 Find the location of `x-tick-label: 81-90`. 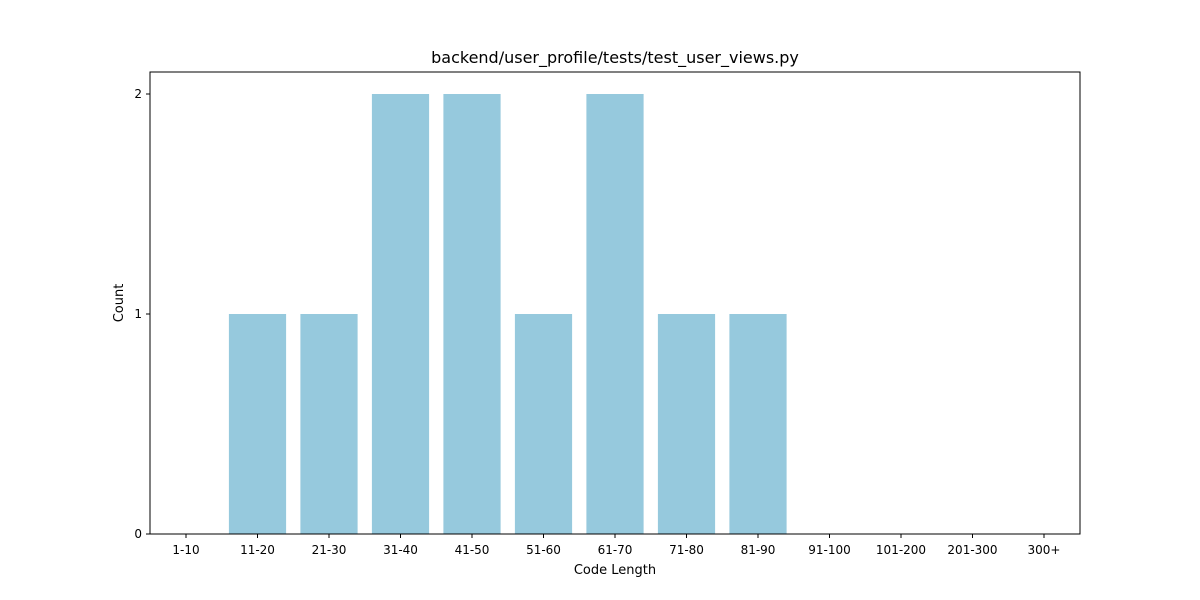

x-tick-label: 81-90 is located at coordinates (758, 550).